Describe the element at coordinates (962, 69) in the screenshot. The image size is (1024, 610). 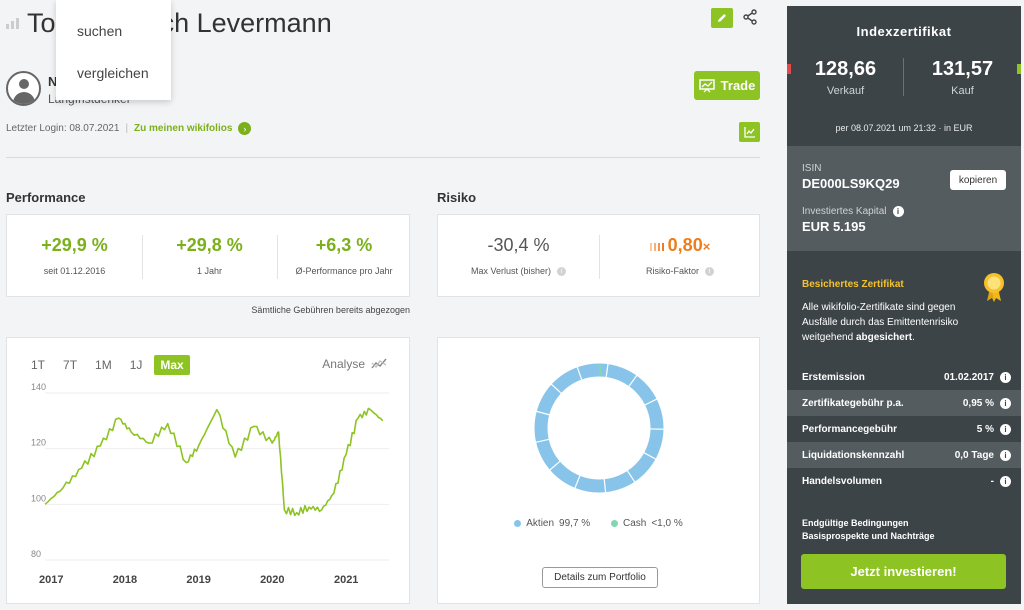
I see `buy-price: 131,57` at that location.